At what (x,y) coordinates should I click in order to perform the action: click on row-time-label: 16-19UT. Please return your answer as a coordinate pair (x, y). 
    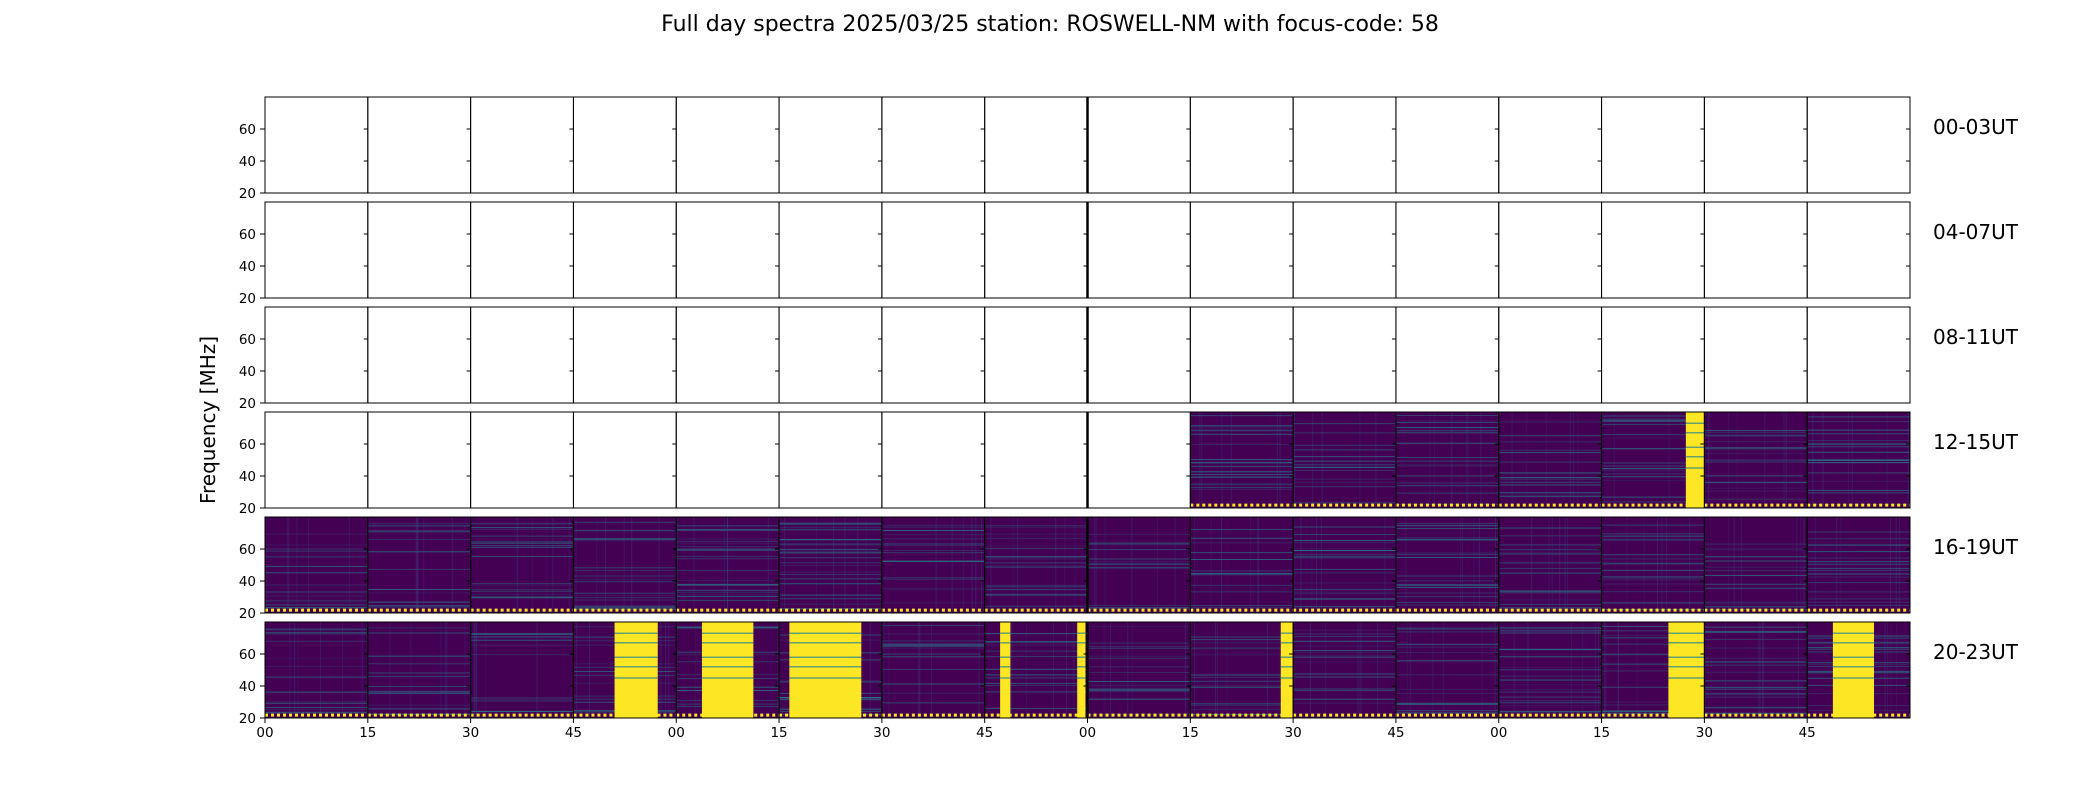
    Looking at the image, I should click on (1976, 547).